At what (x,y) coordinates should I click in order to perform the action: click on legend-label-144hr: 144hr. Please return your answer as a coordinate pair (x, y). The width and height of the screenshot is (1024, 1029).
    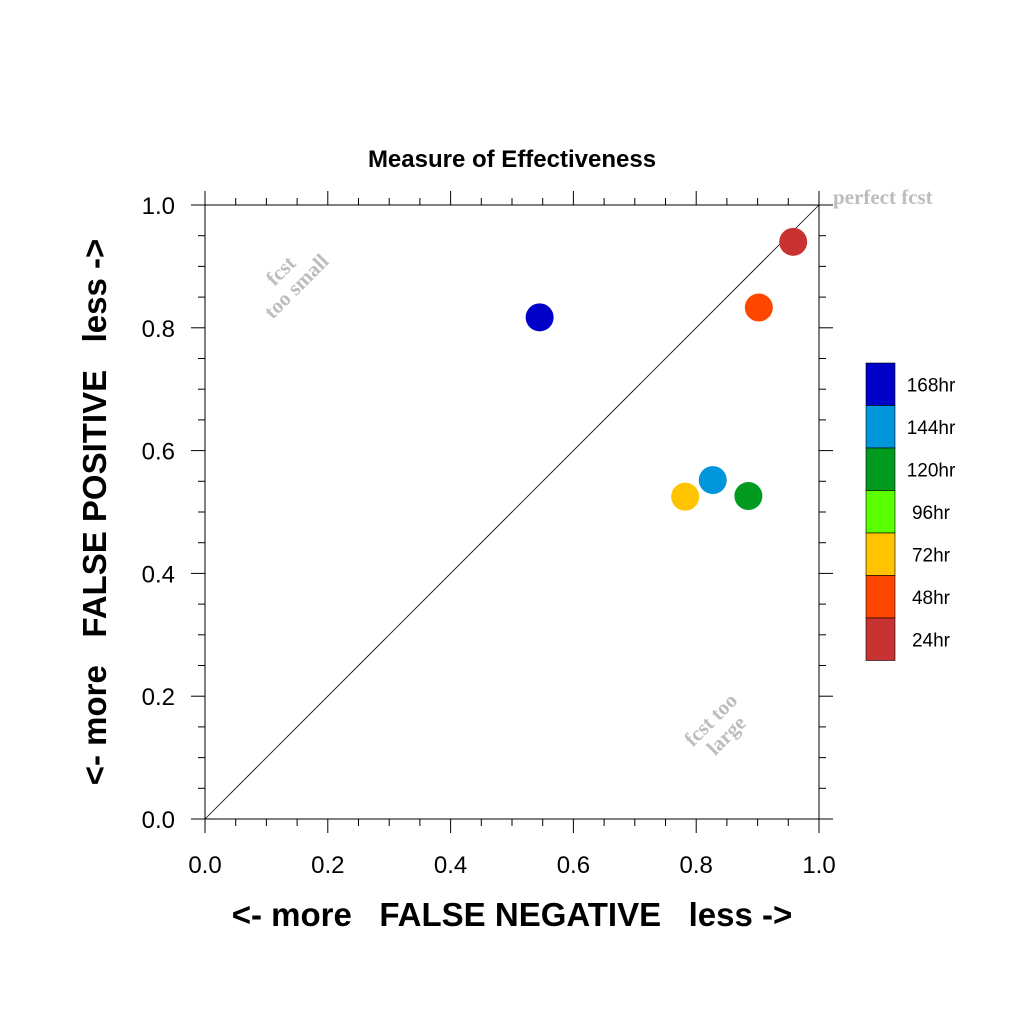
    Looking at the image, I should click on (931, 428).